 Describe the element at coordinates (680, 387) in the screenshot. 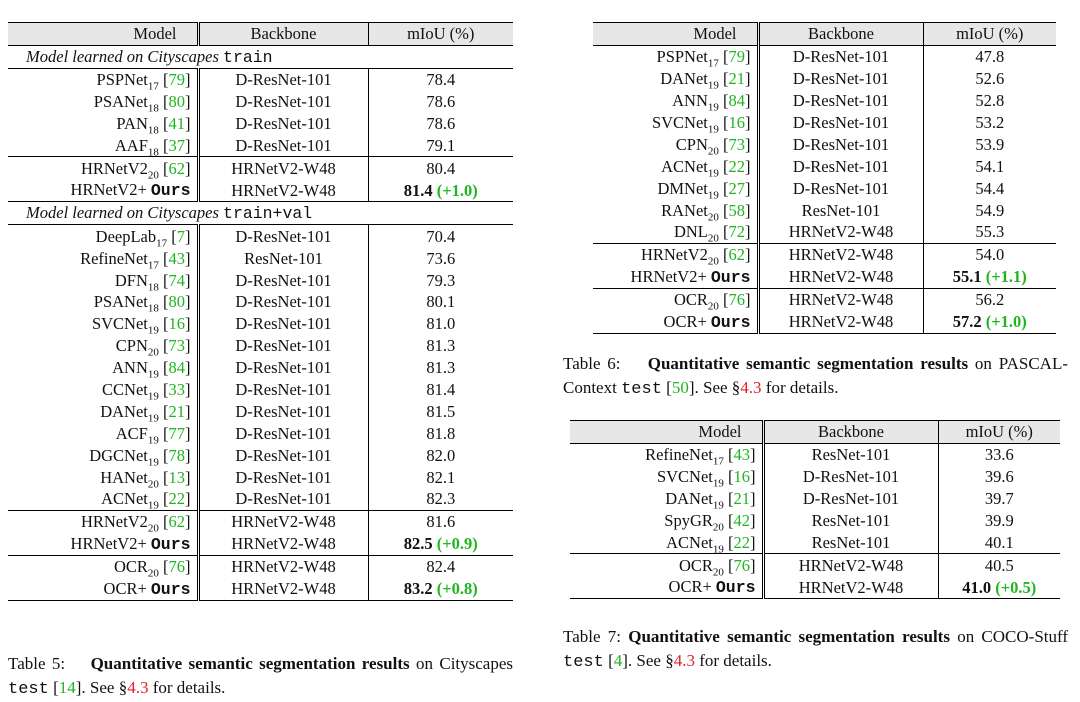

I see `citation-link: 50` at that location.